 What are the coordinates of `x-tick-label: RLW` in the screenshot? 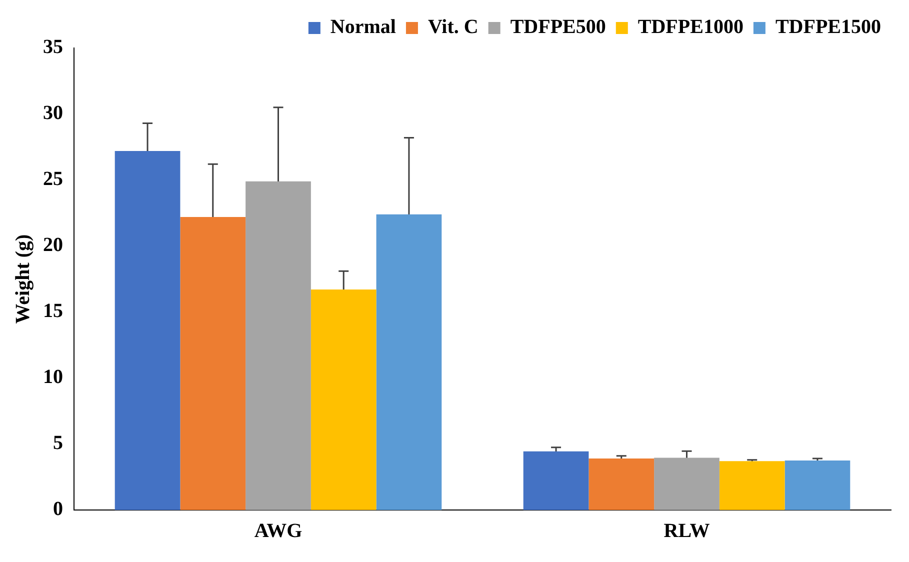 It's located at (687, 531).